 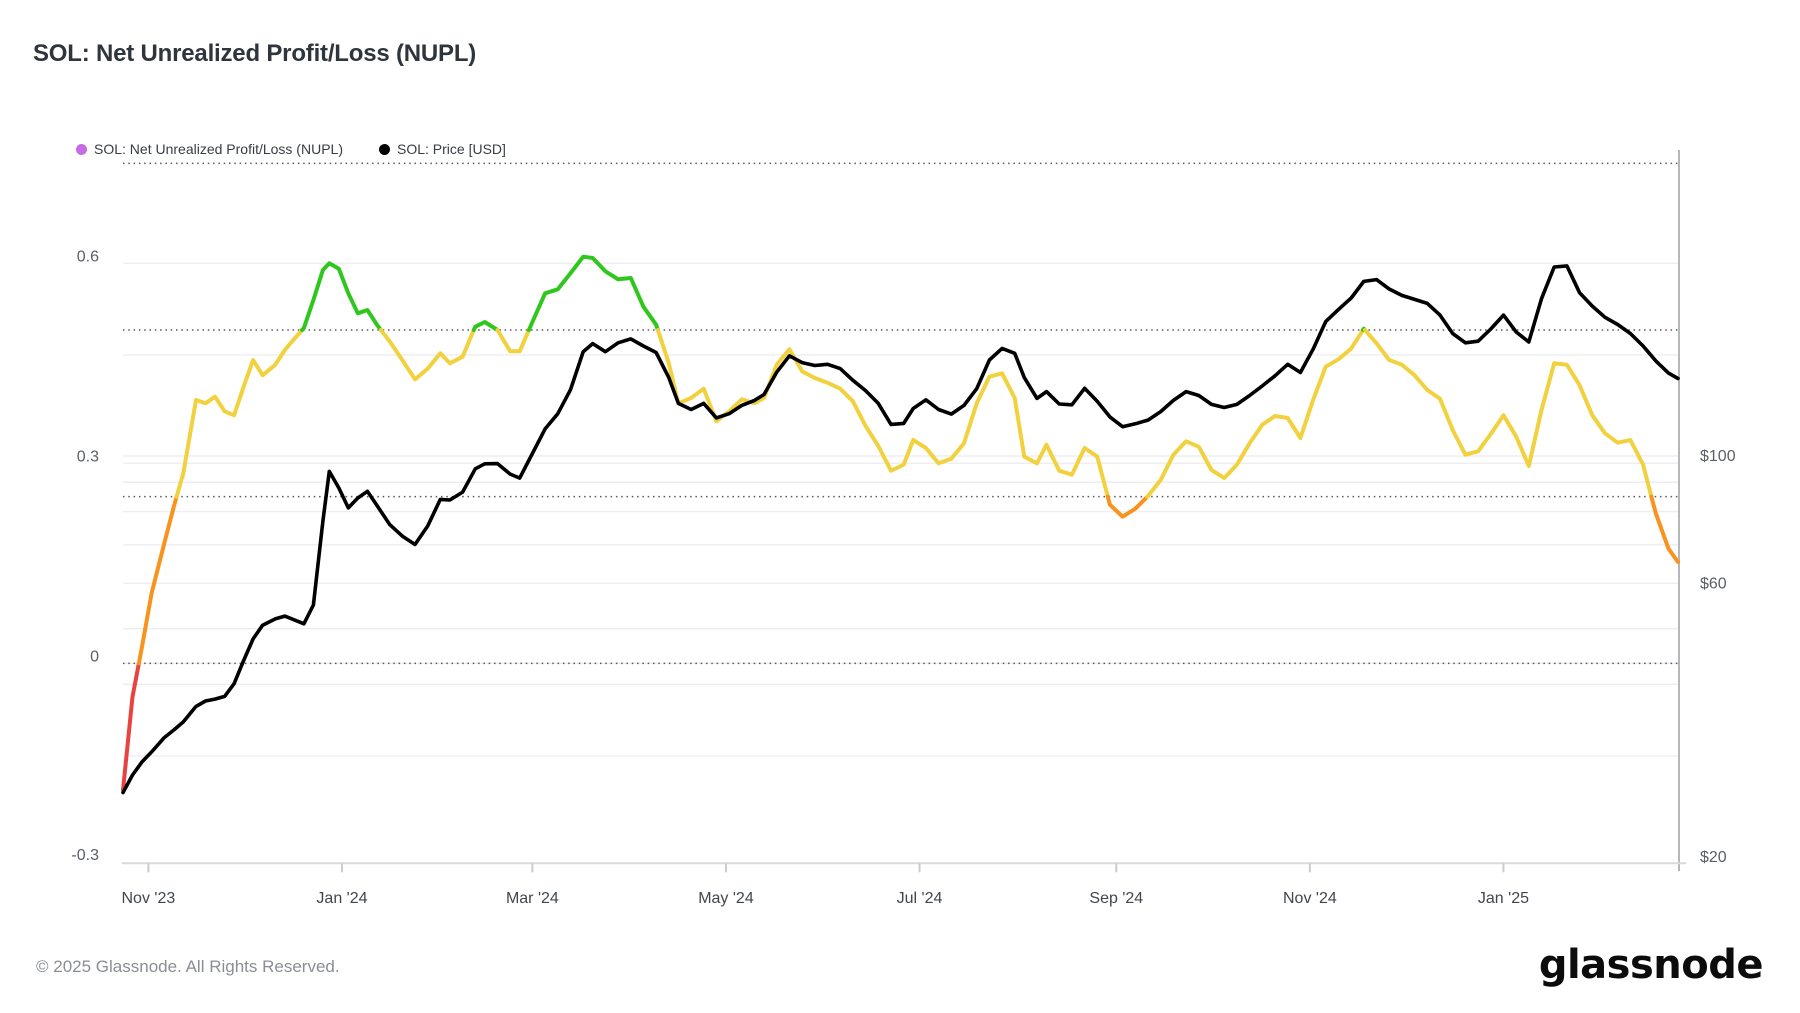 I want to click on y-axis-label-right: $100, so click(x=1718, y=456).